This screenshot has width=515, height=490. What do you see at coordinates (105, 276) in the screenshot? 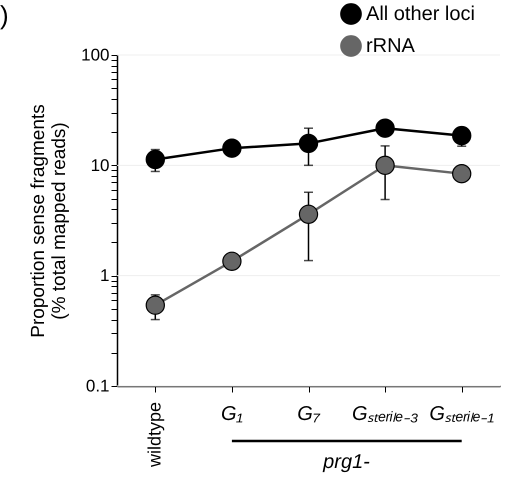
I see `y-tick-label: 1` at bounding box center [105, 276].